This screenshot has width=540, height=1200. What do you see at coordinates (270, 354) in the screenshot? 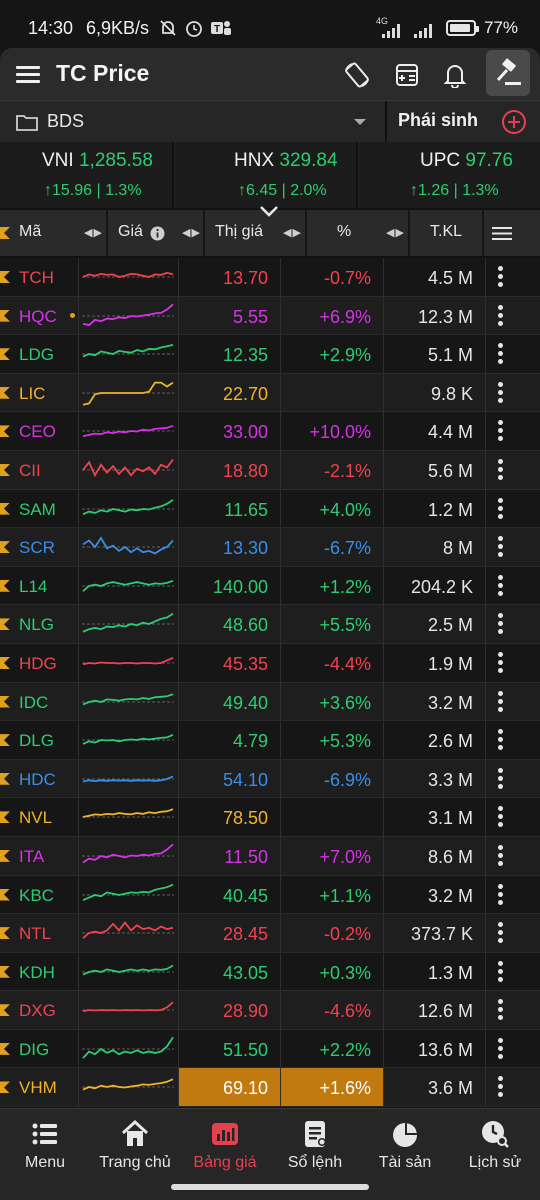
I see `table-row: LDG 12.35 +2.9% 5.1 M` at bounding box center [270, 354].